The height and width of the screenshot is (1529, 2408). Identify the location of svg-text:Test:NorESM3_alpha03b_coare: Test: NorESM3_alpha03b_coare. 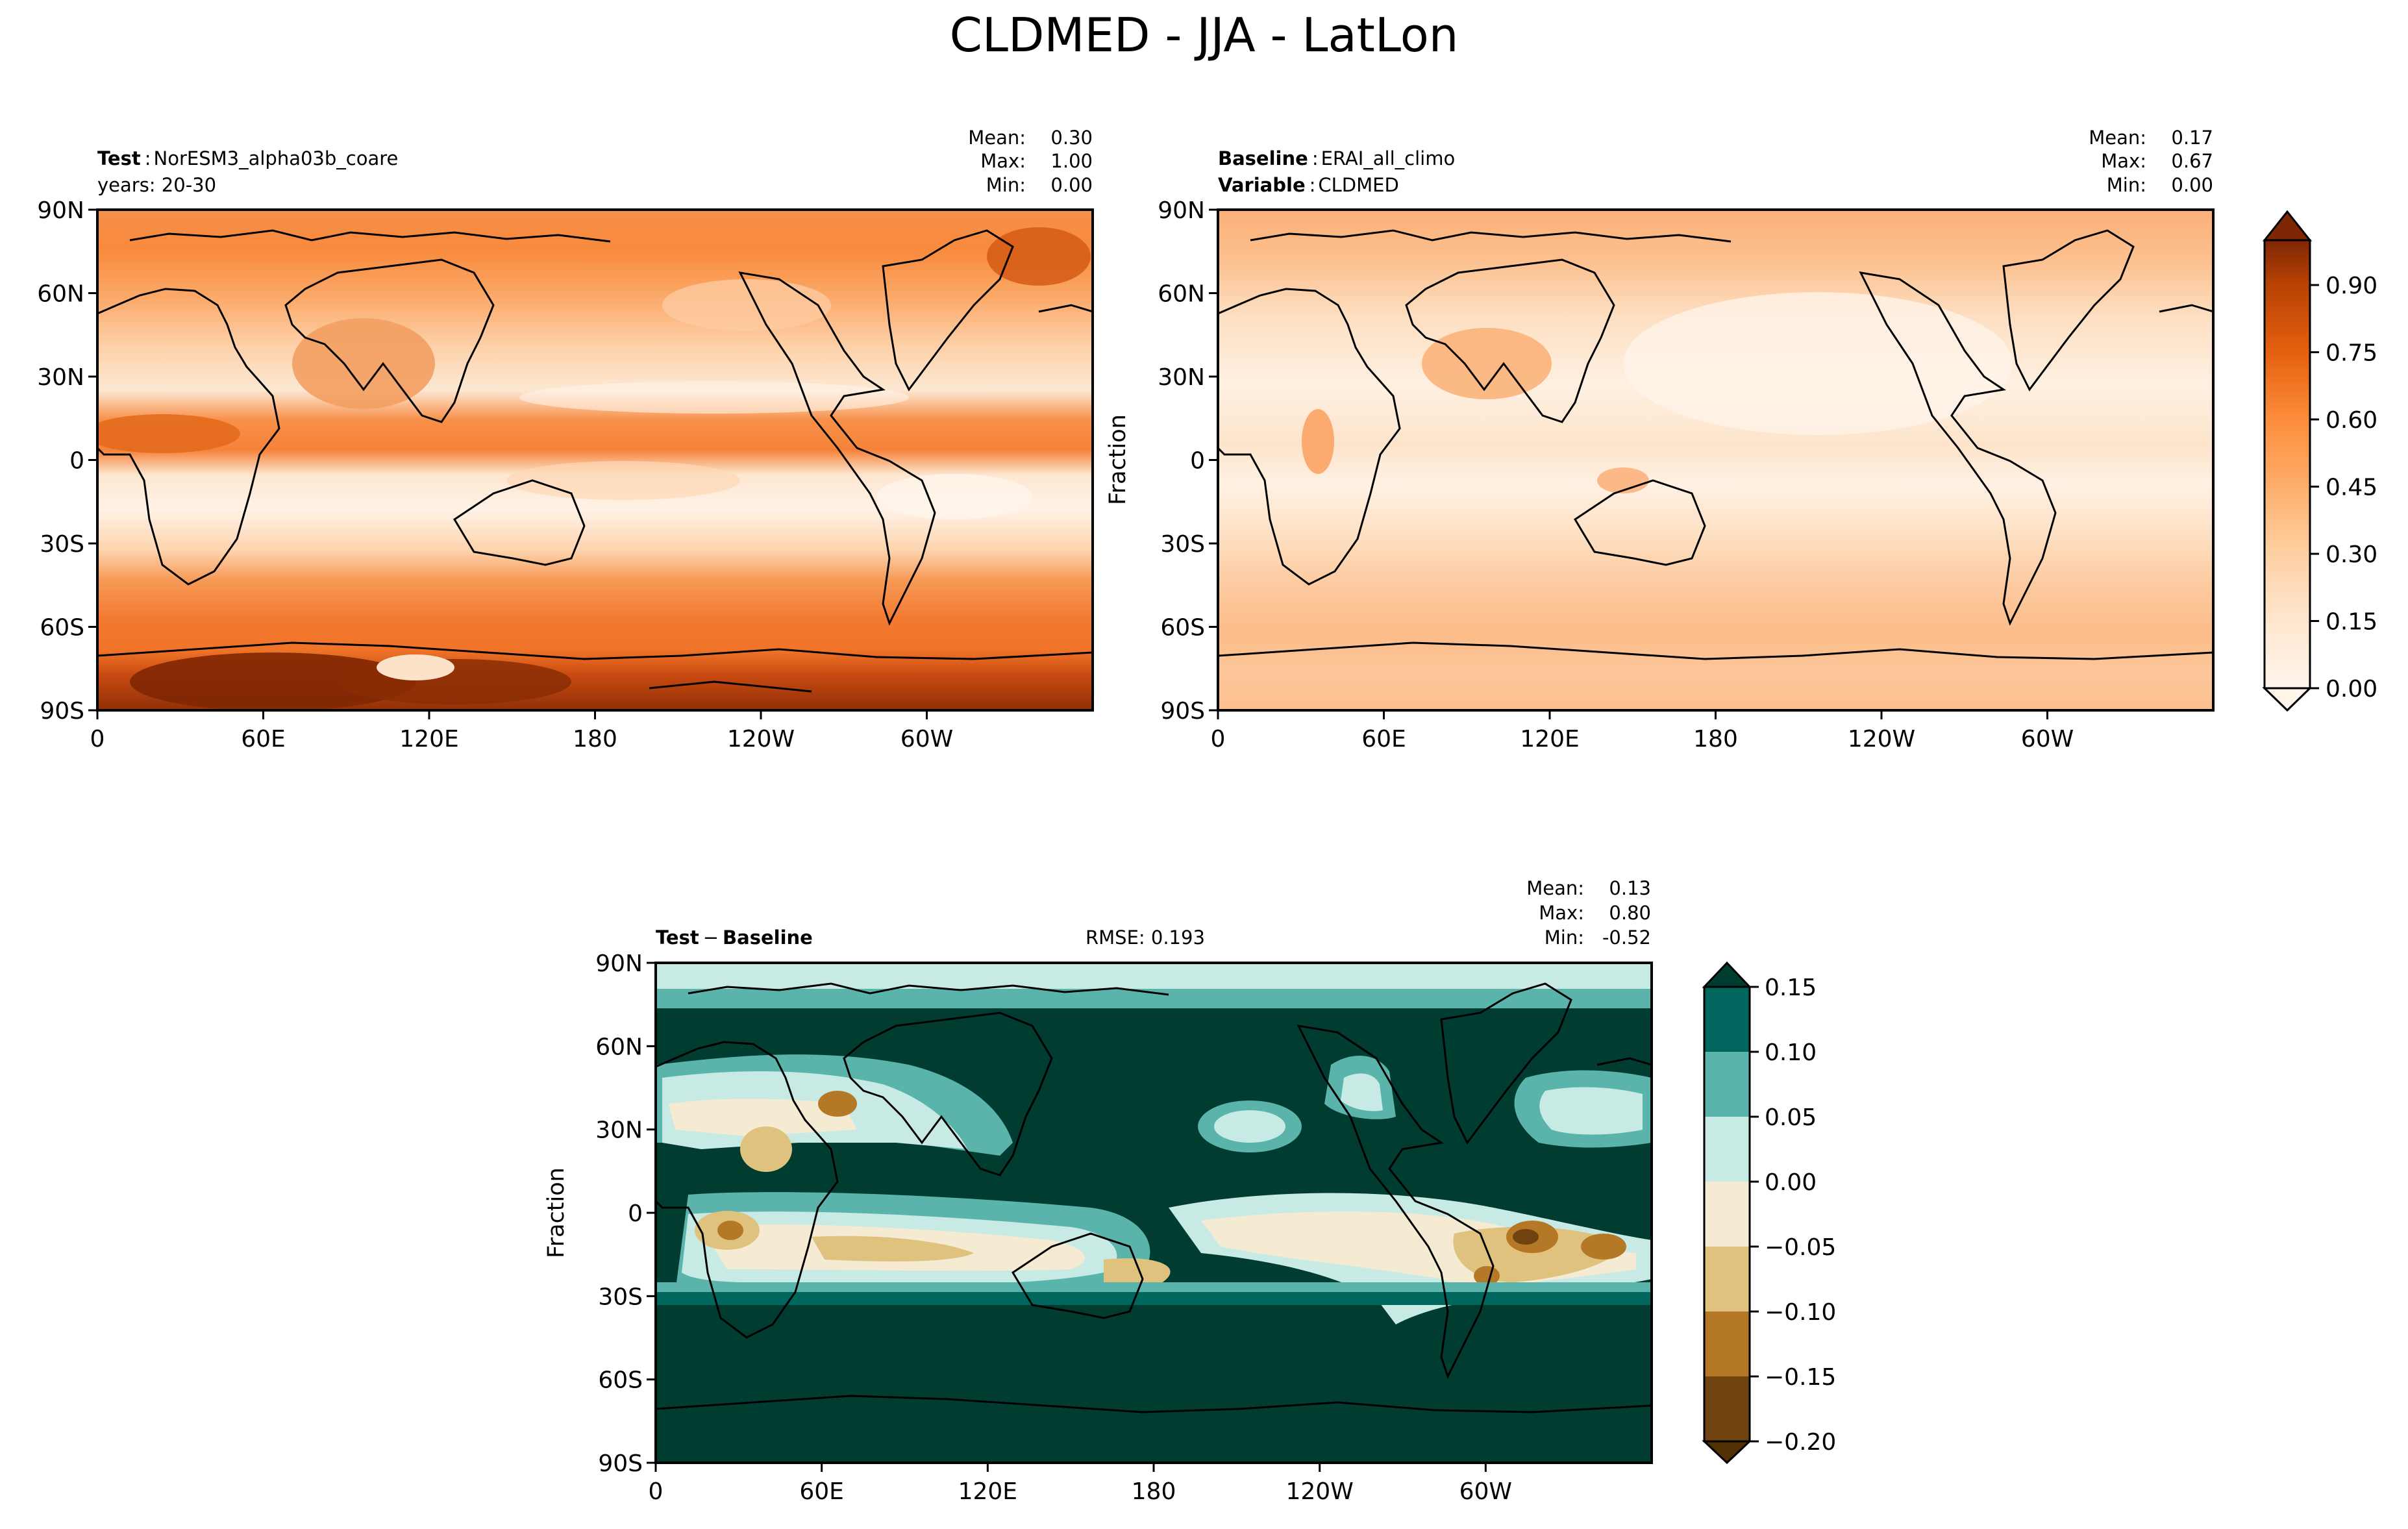
(247, 158).